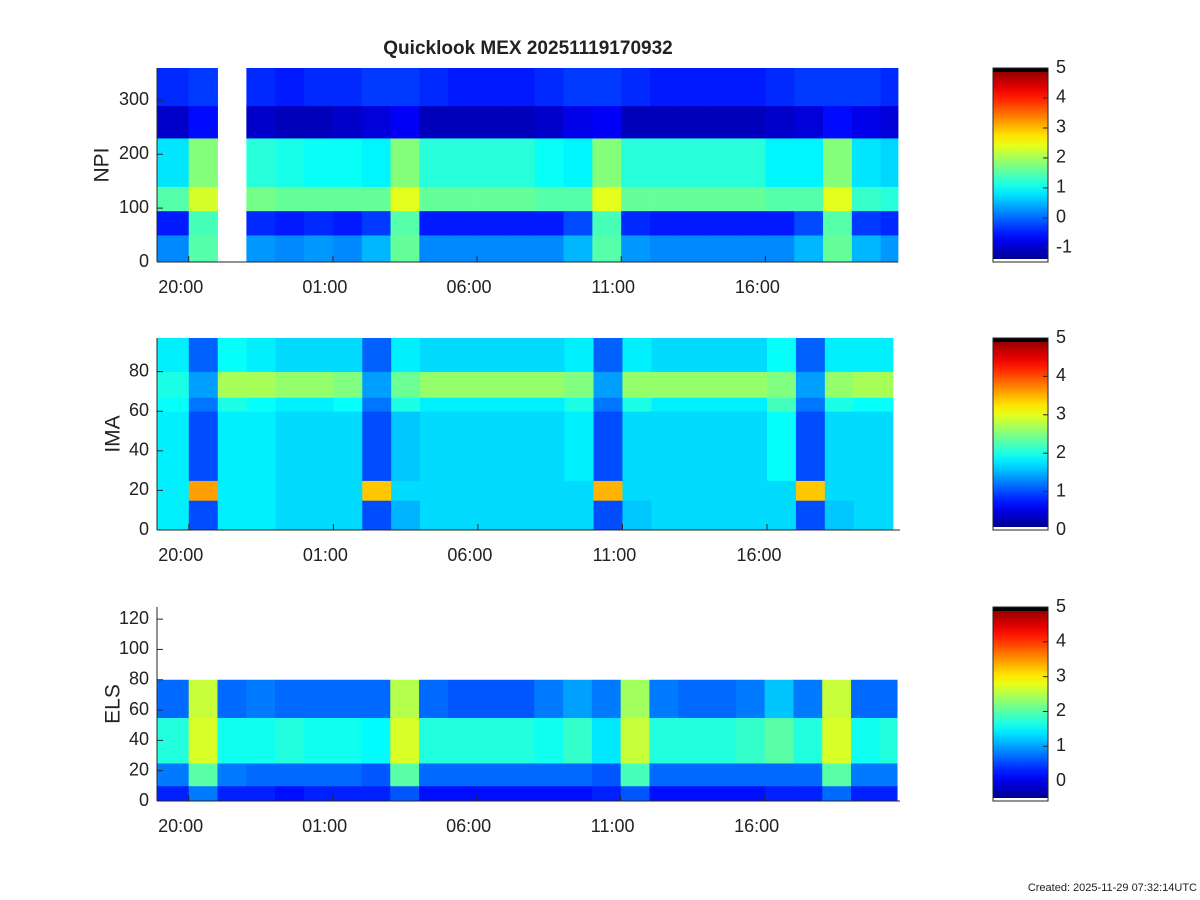  I want to click on y-axis-label: NPI, so click(102, 164).